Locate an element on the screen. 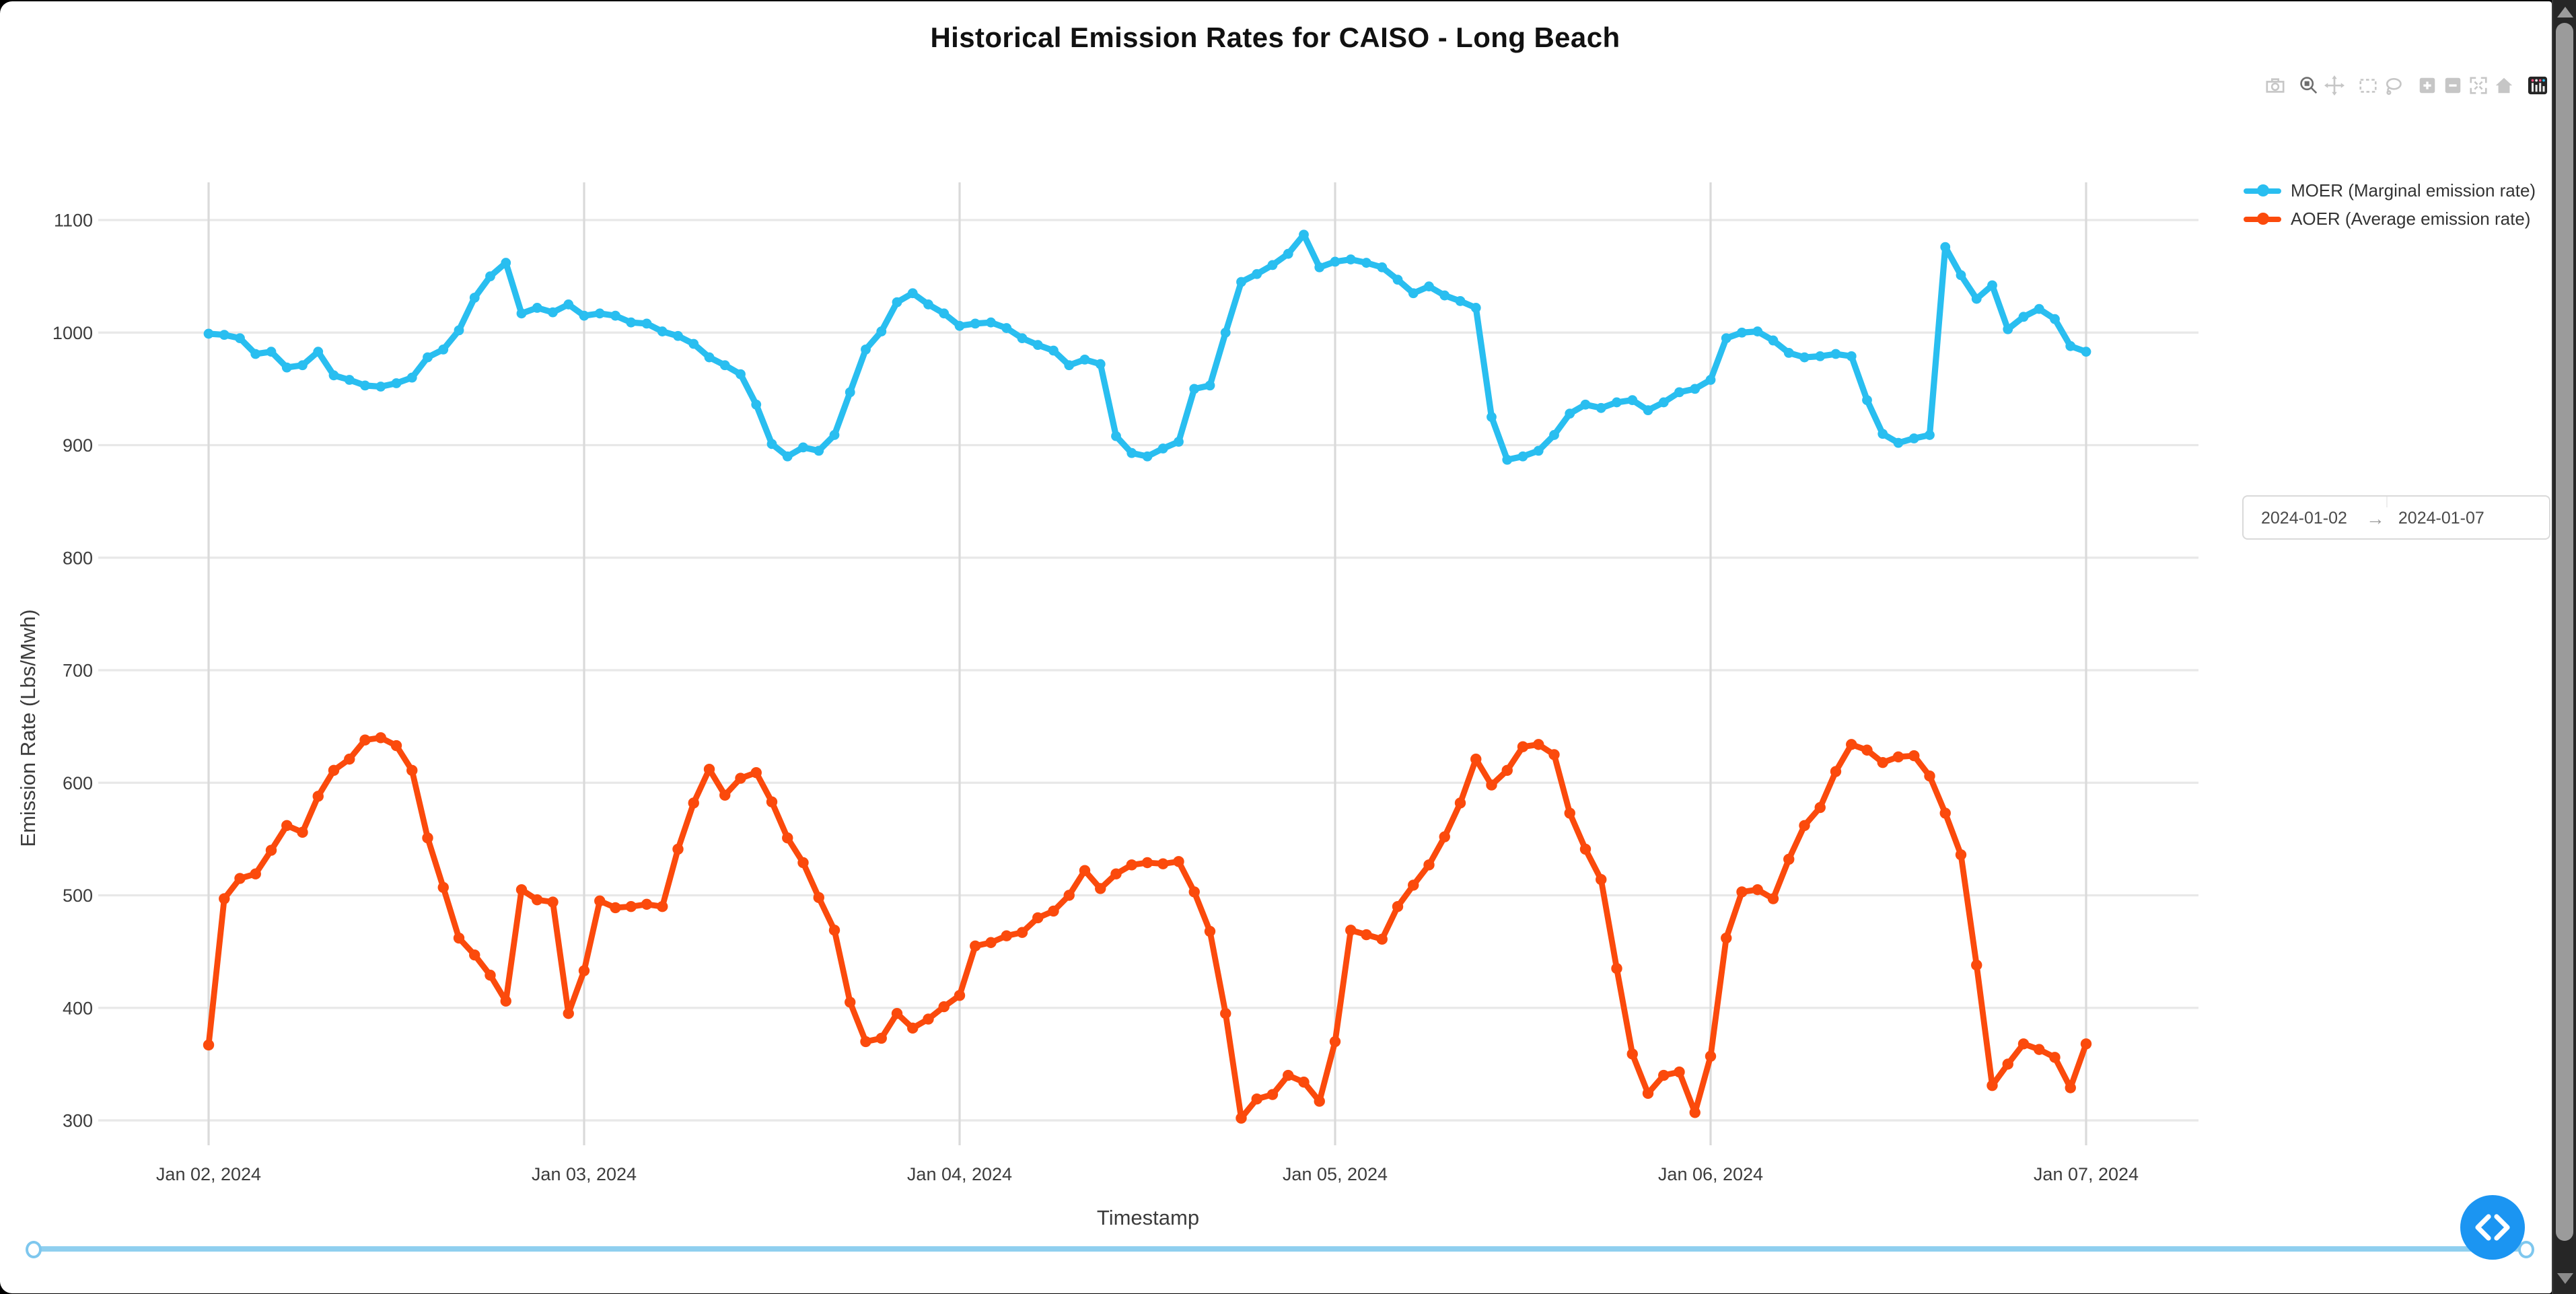  x-tick-label: Jan 02, 2024 is located at coordinates (209, 1174).